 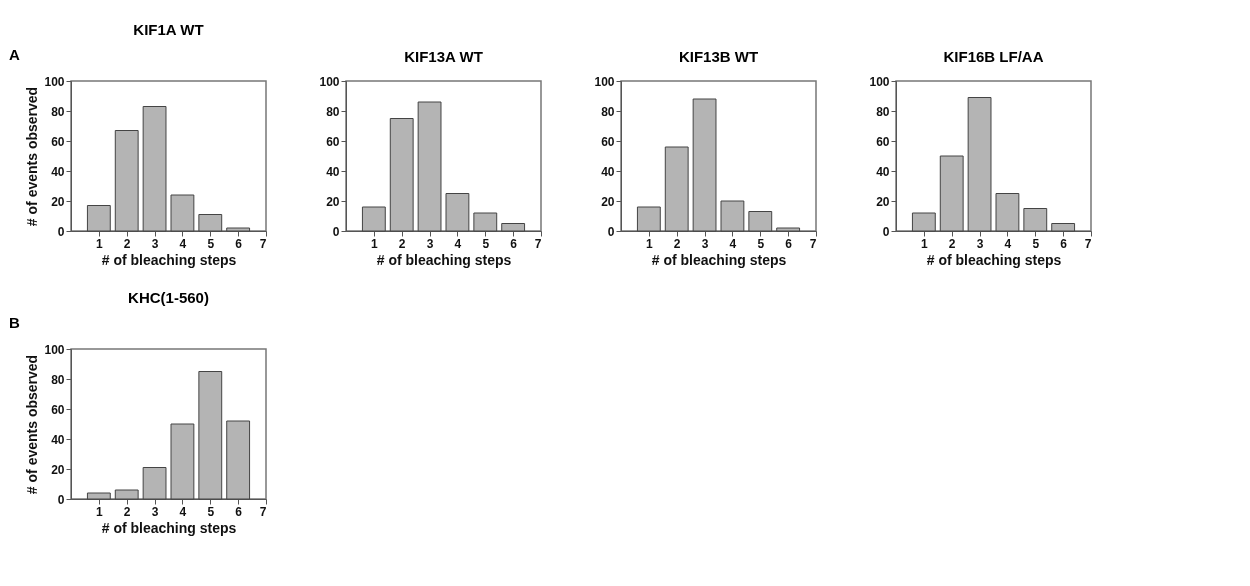 What do you see at coordinates (718, 56) in the screenshot?
I see `chart-title: KIF13B WT` at bounding box center [718, 56].